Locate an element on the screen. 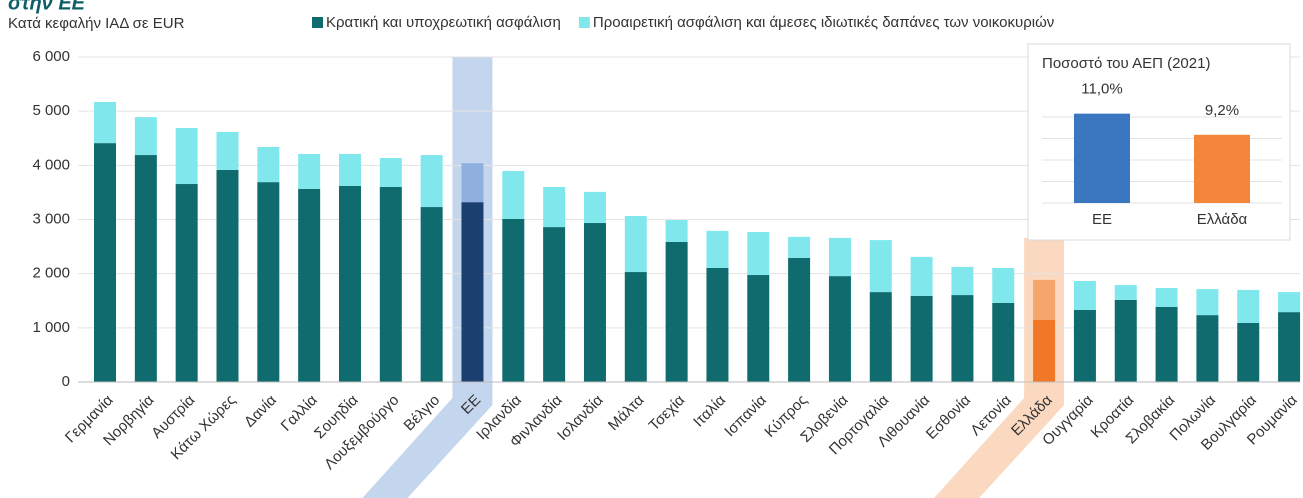 The image size is (1303, 498). legend-label: Κρατική και υποχρεωτική ασφάλιση is located at coordinates (443, 22).